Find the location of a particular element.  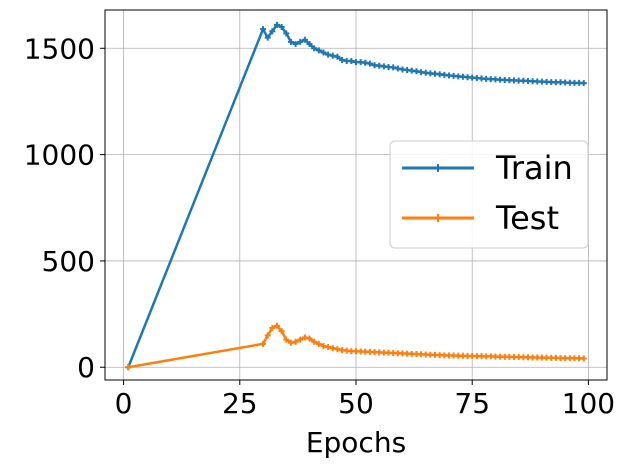

y-tick-label: 0 is located at coordinates (86, 367).